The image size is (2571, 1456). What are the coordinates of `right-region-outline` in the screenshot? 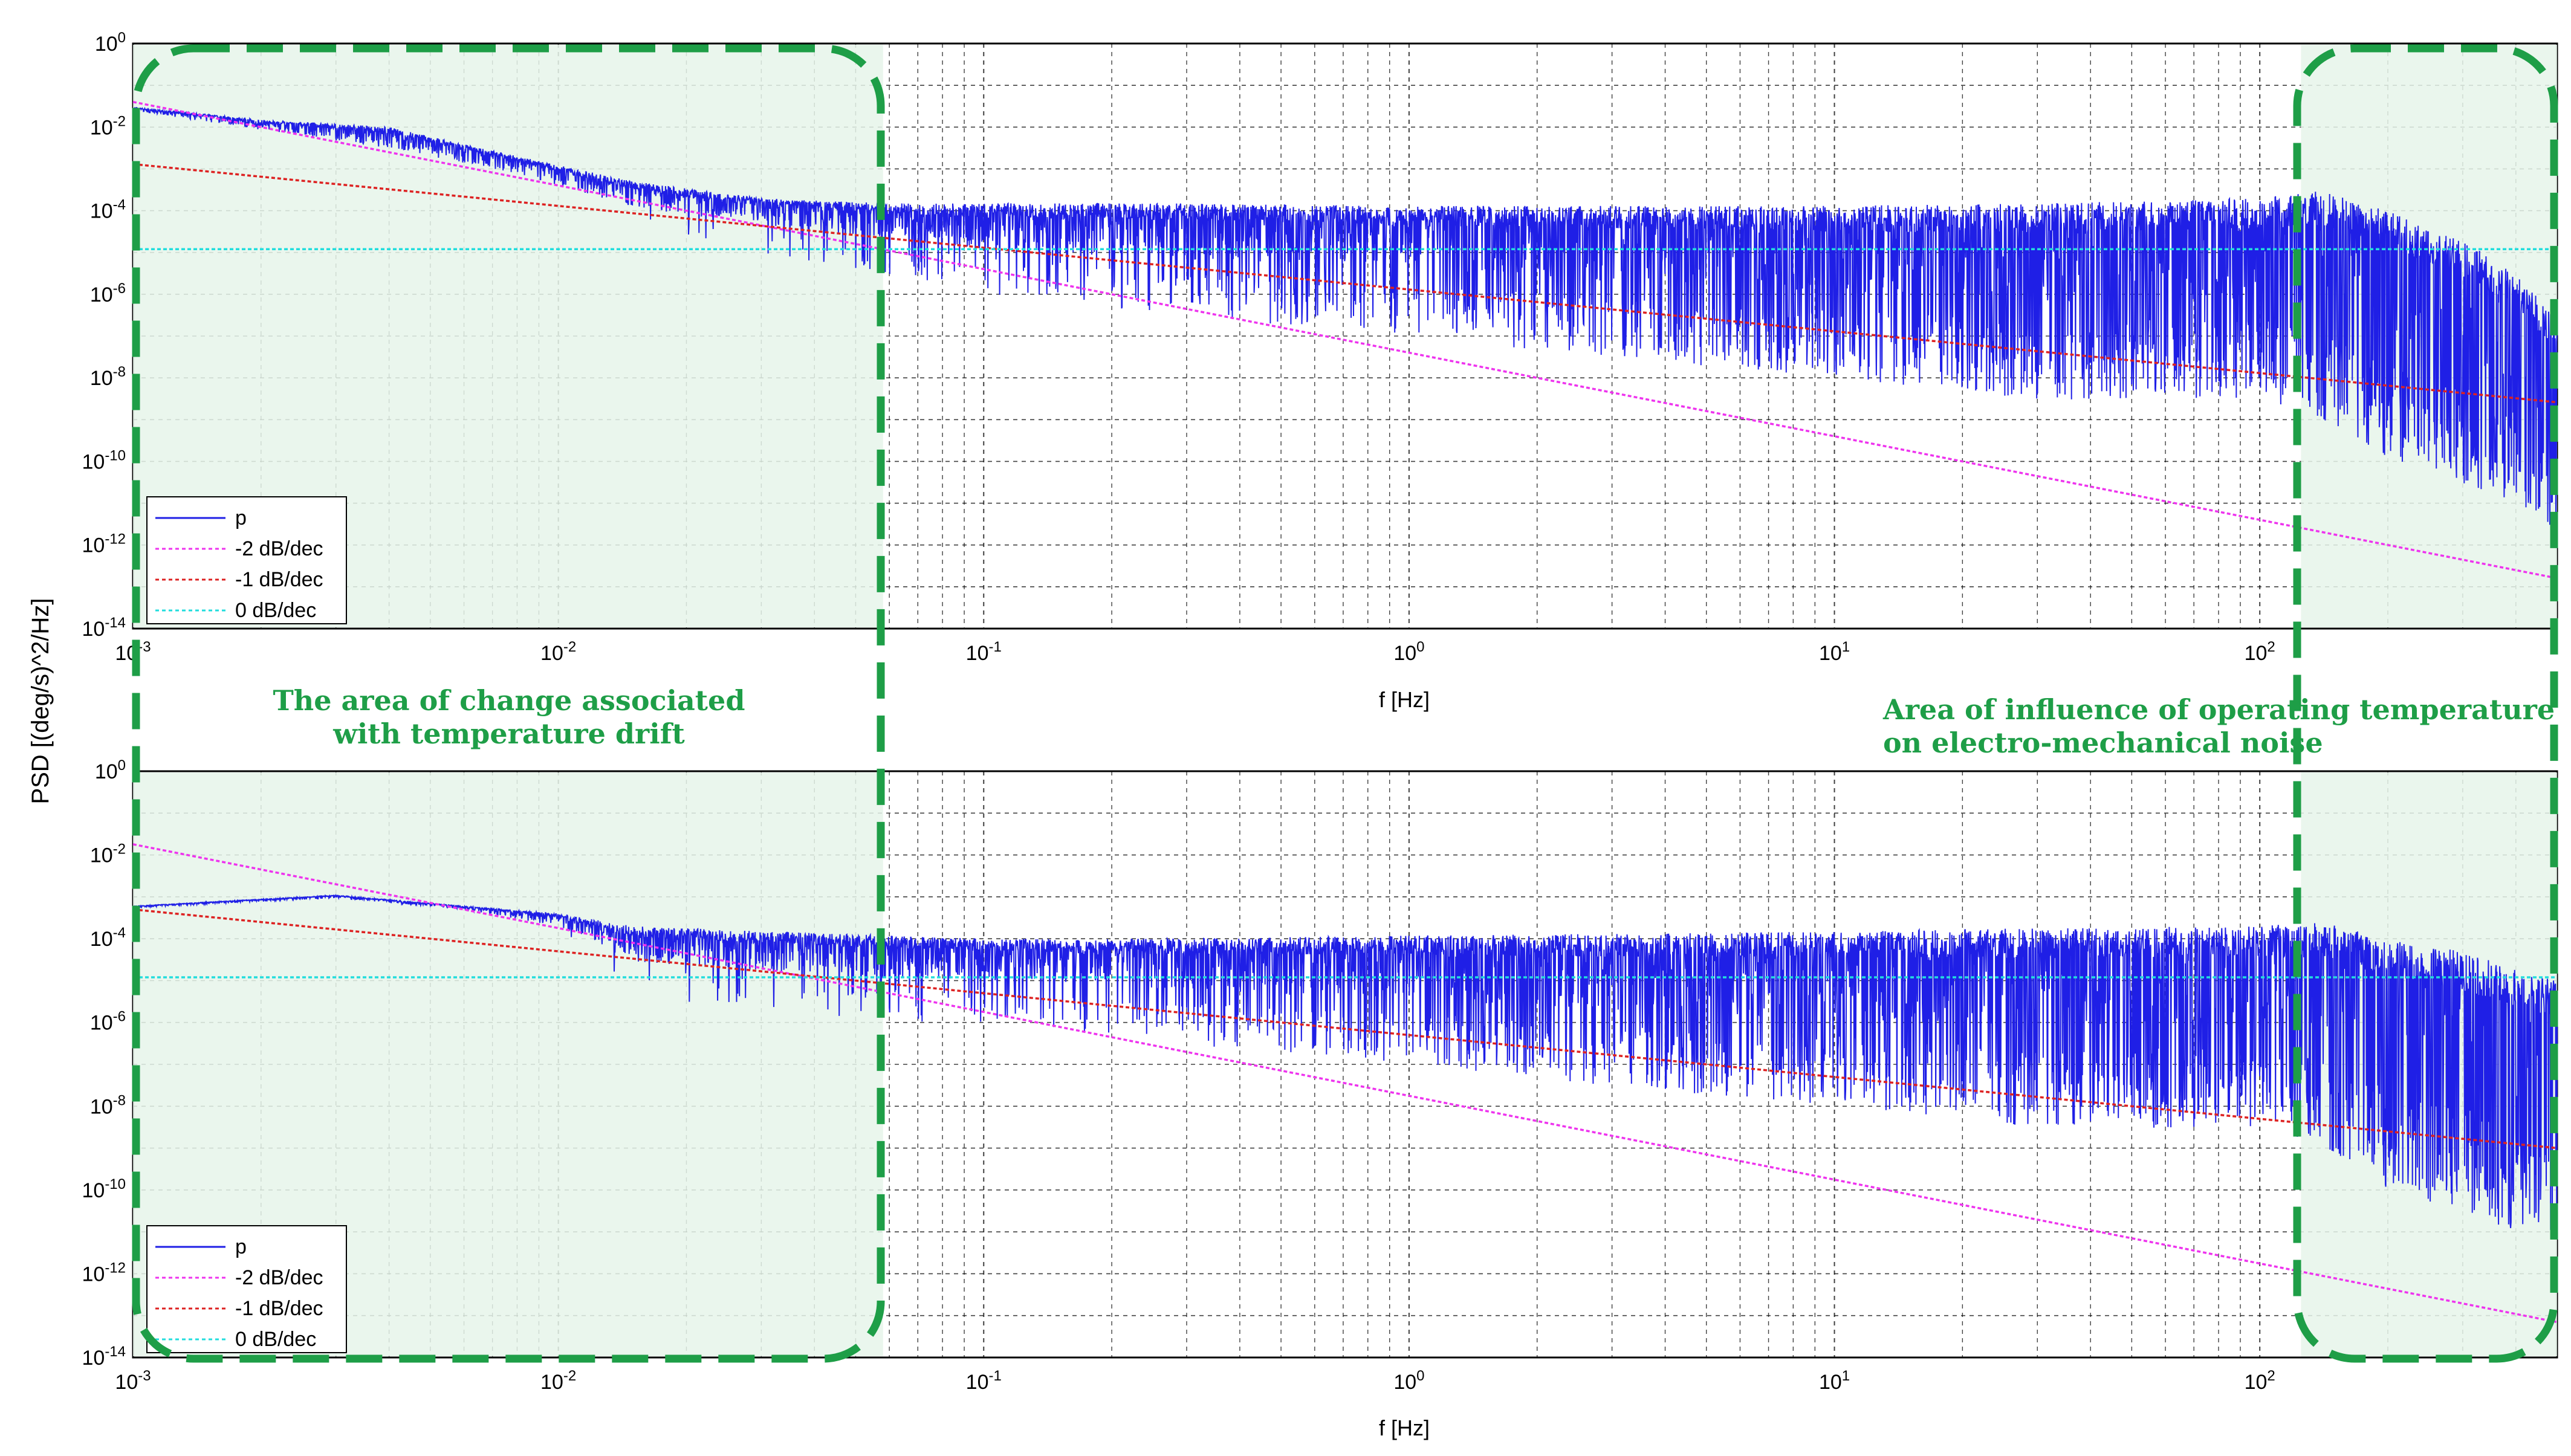 It's located at (2425, 703).